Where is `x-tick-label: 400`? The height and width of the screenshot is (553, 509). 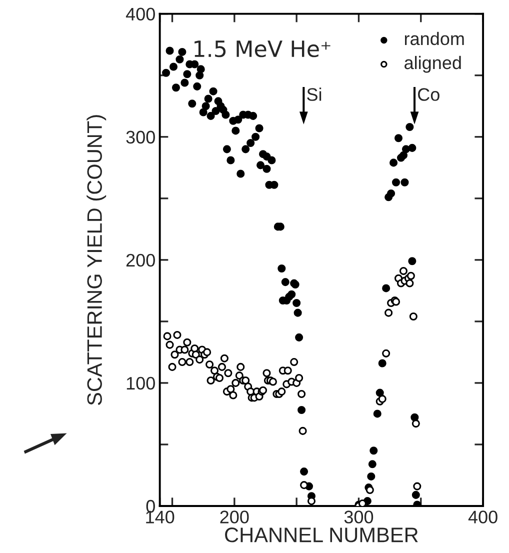
x-tick-label: 400 is located at coordinates (483, 517).